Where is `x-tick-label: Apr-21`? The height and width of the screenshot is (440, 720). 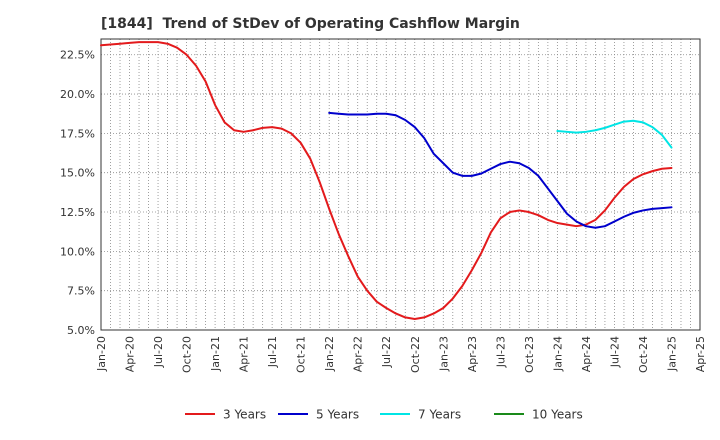
x-tick-label: Apr-21 is located at coordinates (244, 354).